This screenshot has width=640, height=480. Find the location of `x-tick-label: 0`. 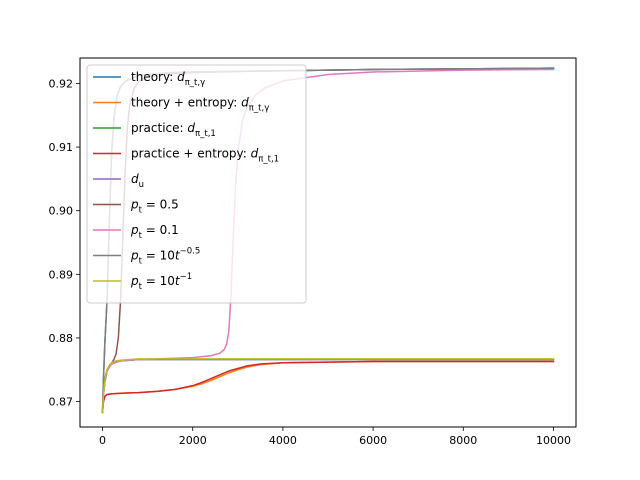

x-tick-label: 0 is located at coordinates (102, 440).